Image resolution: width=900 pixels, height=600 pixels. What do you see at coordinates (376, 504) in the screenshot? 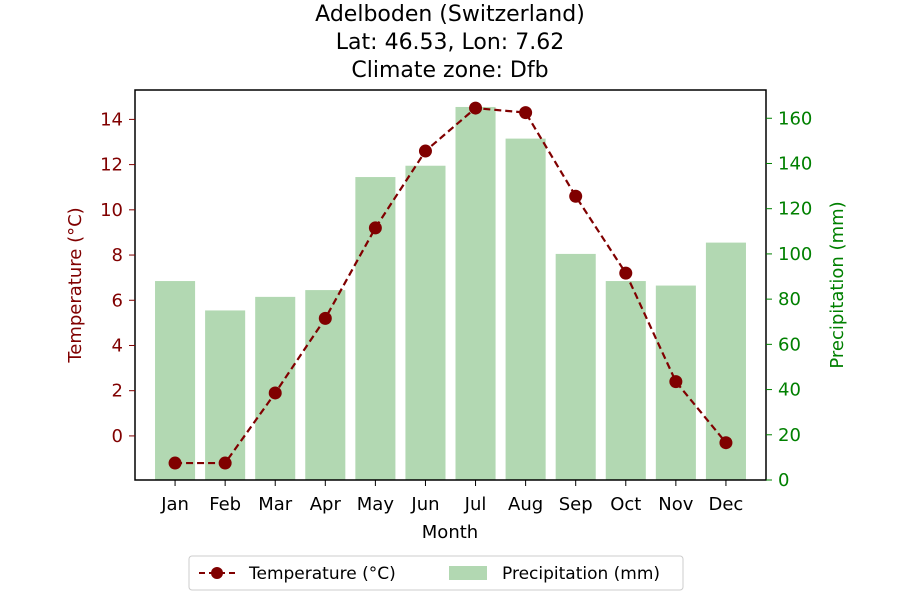
I see `x-tick-label: May` at bounding box center [376, 504].